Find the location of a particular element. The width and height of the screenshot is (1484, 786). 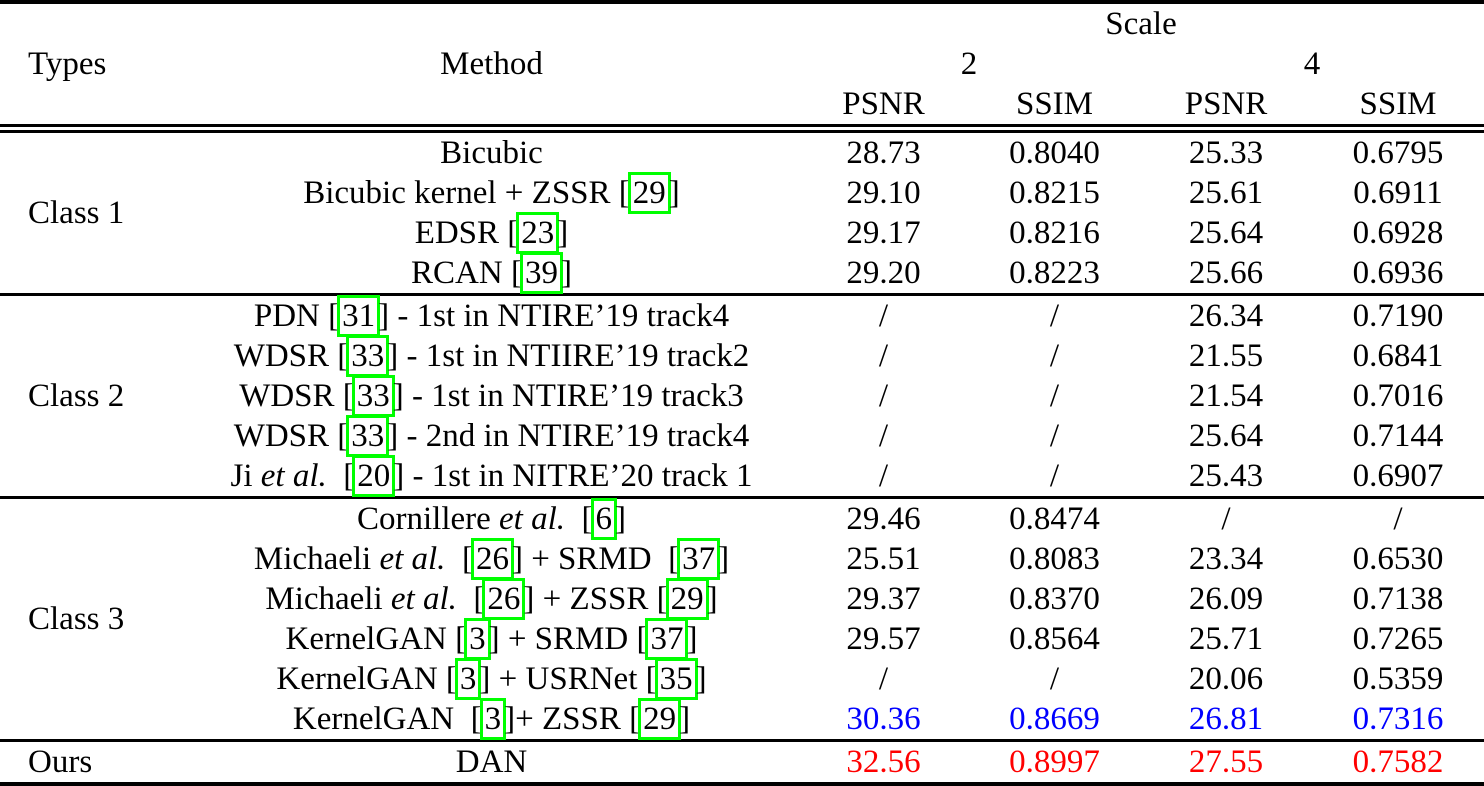

value-cell-ssim-x4: 0.7190 is located at coordinates (1398, 314).